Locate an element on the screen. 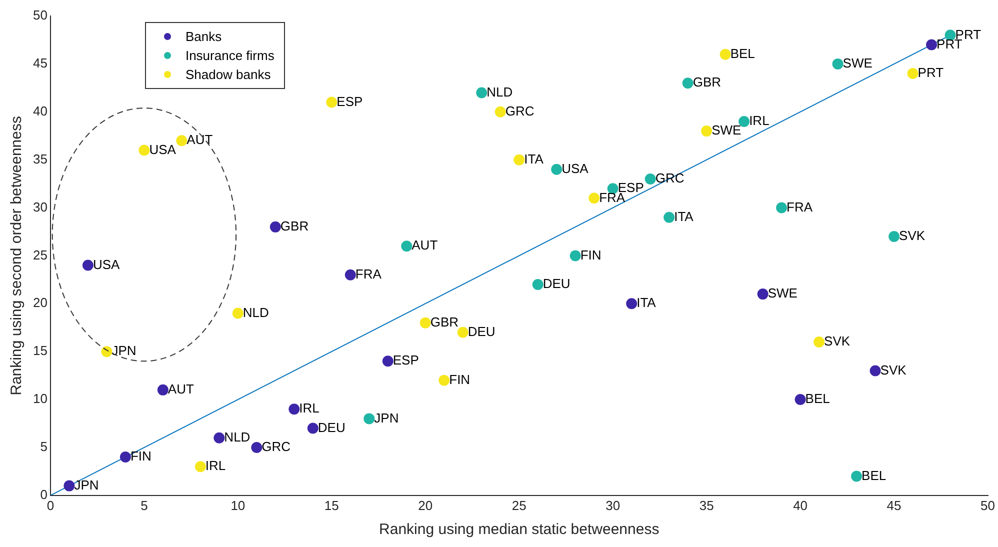 The width and height of the screenshot is (998, 547). x-tick-label: 10 is located at coordinates (238, 505).